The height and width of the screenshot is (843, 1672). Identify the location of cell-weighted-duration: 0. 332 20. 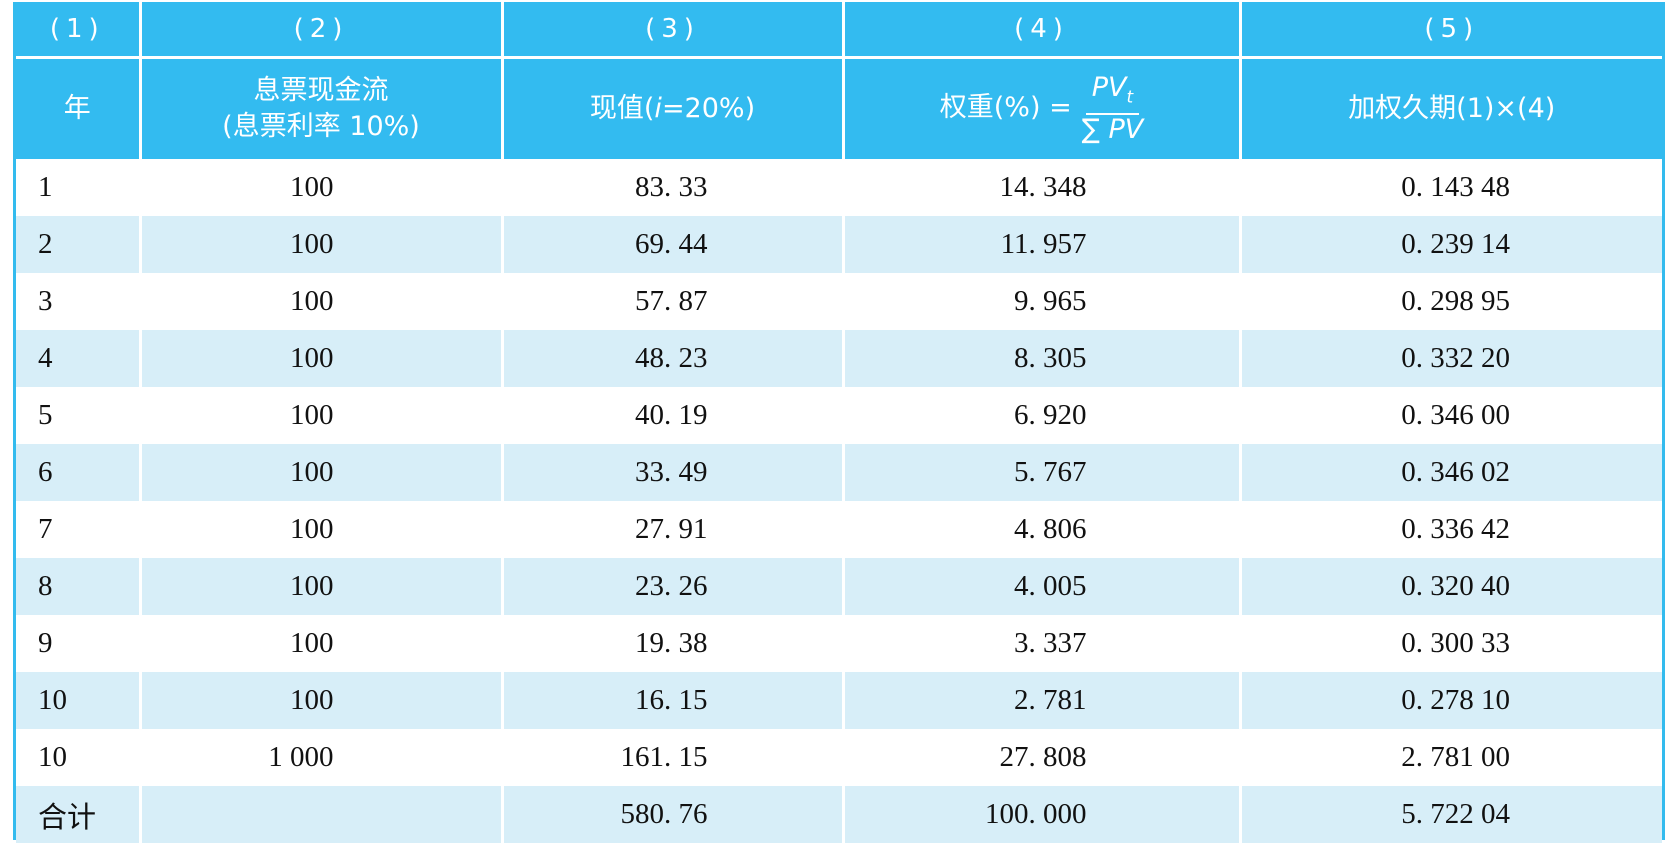
(1450, 358).